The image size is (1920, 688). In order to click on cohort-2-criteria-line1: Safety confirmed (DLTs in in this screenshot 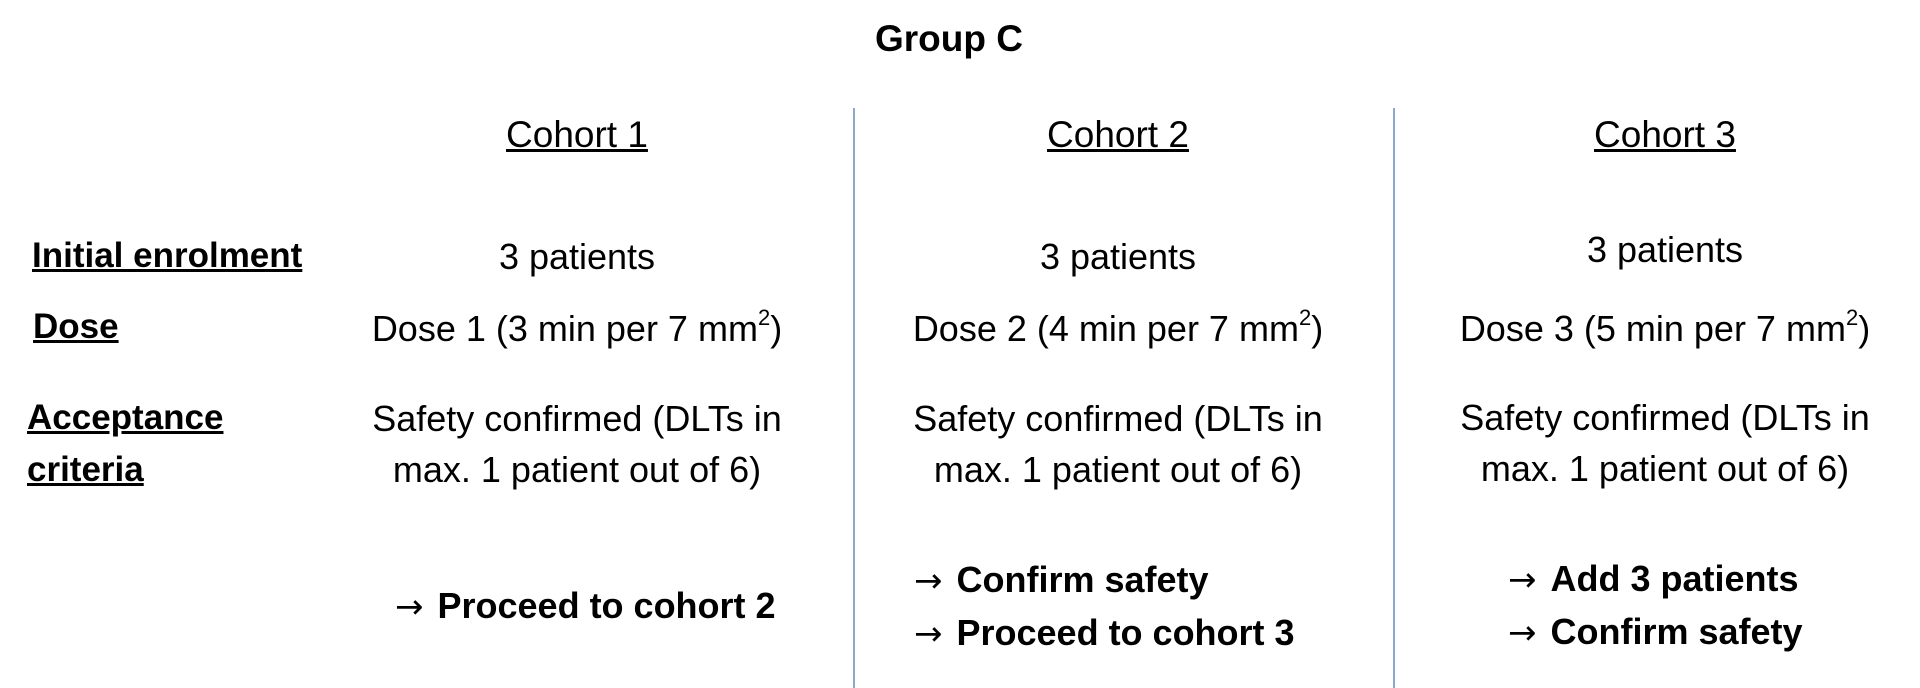, I will do `click(1118, 418)`.